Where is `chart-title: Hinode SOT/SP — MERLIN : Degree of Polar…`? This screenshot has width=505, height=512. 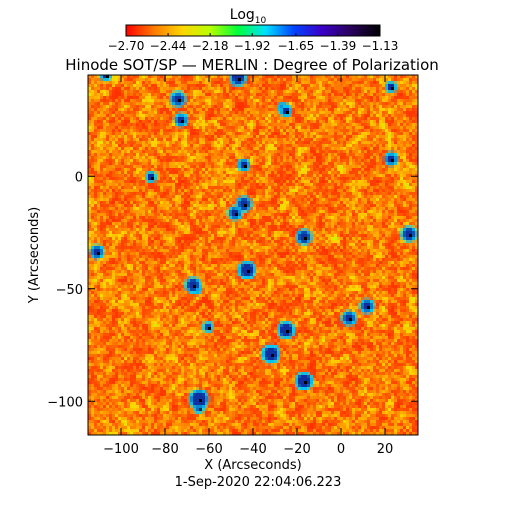
chart-title: Hinode SOT/SP — MERLIN : Degree of Polar… is located at coordinates (252, 65).